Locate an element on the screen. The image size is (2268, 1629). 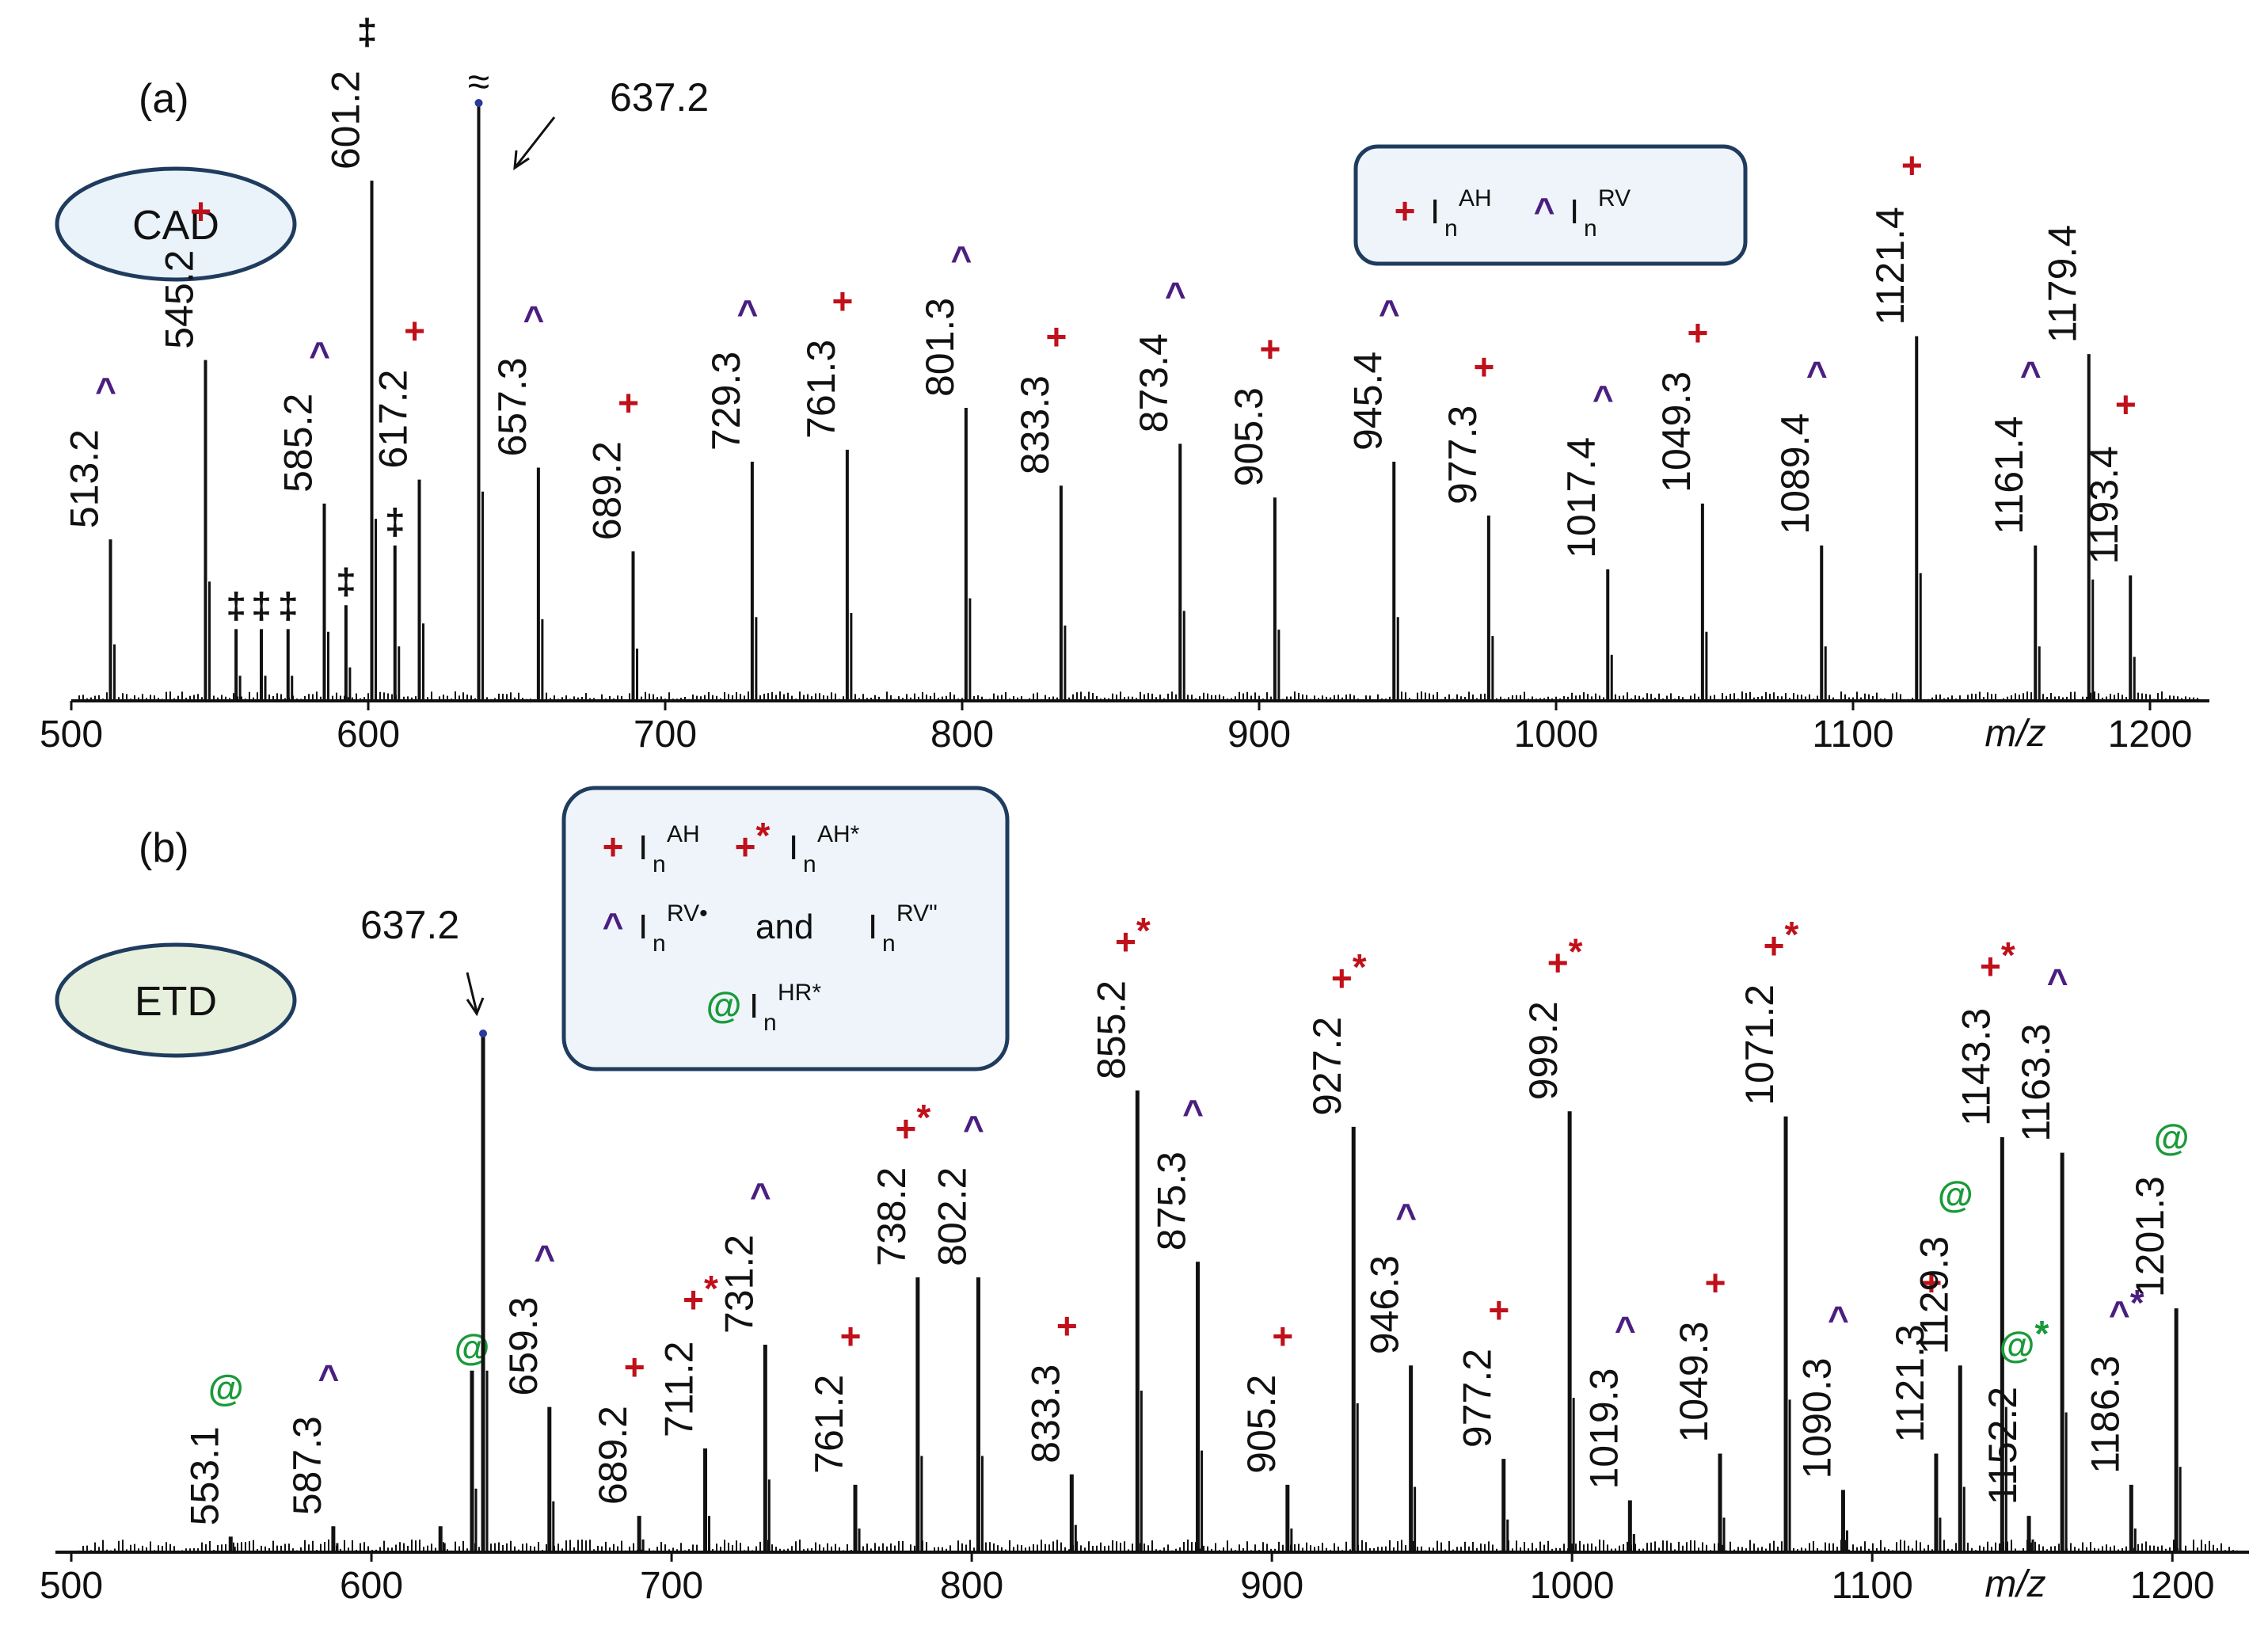
peak-mz-label: 999.2 is located at coordinates (1543, 1050).